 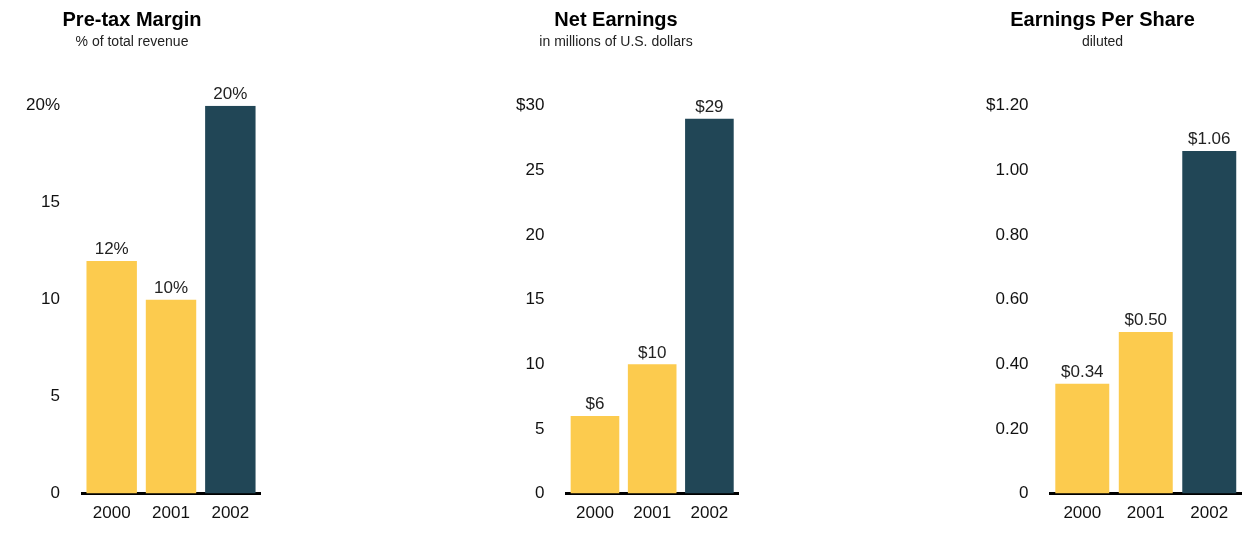 I want to click on data-label: $1.06, so click(x=1209, y=139).